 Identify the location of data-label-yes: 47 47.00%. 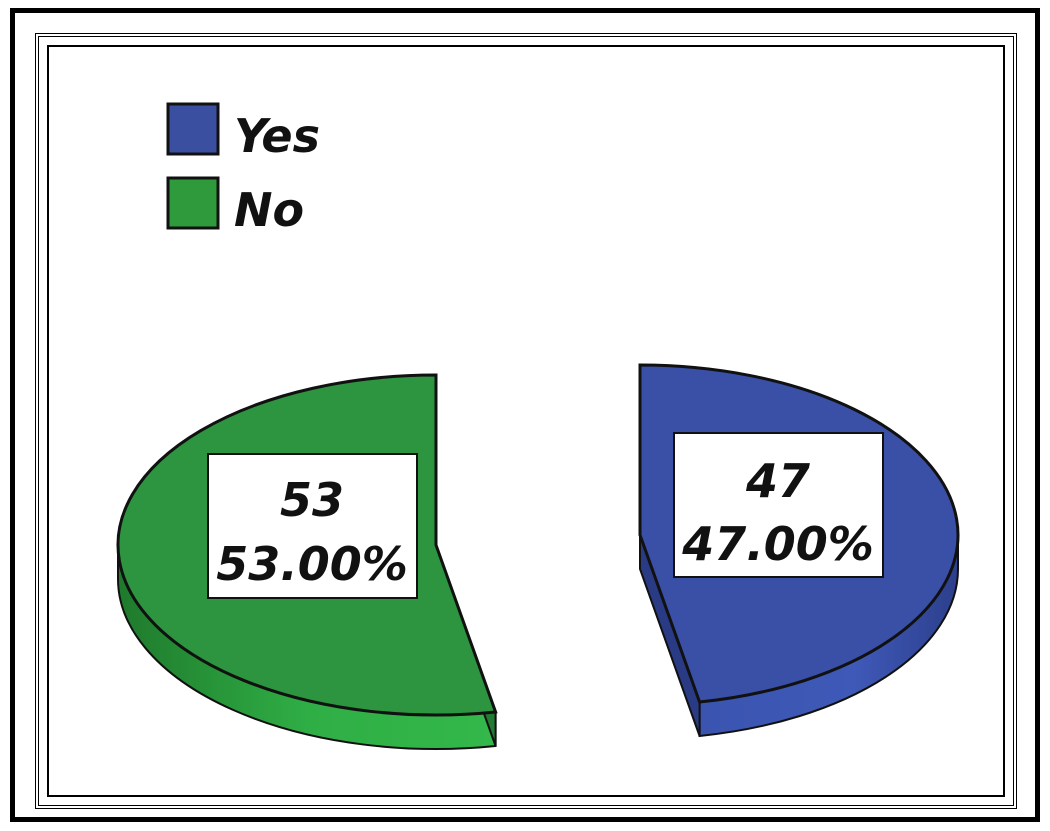
(778, 505).